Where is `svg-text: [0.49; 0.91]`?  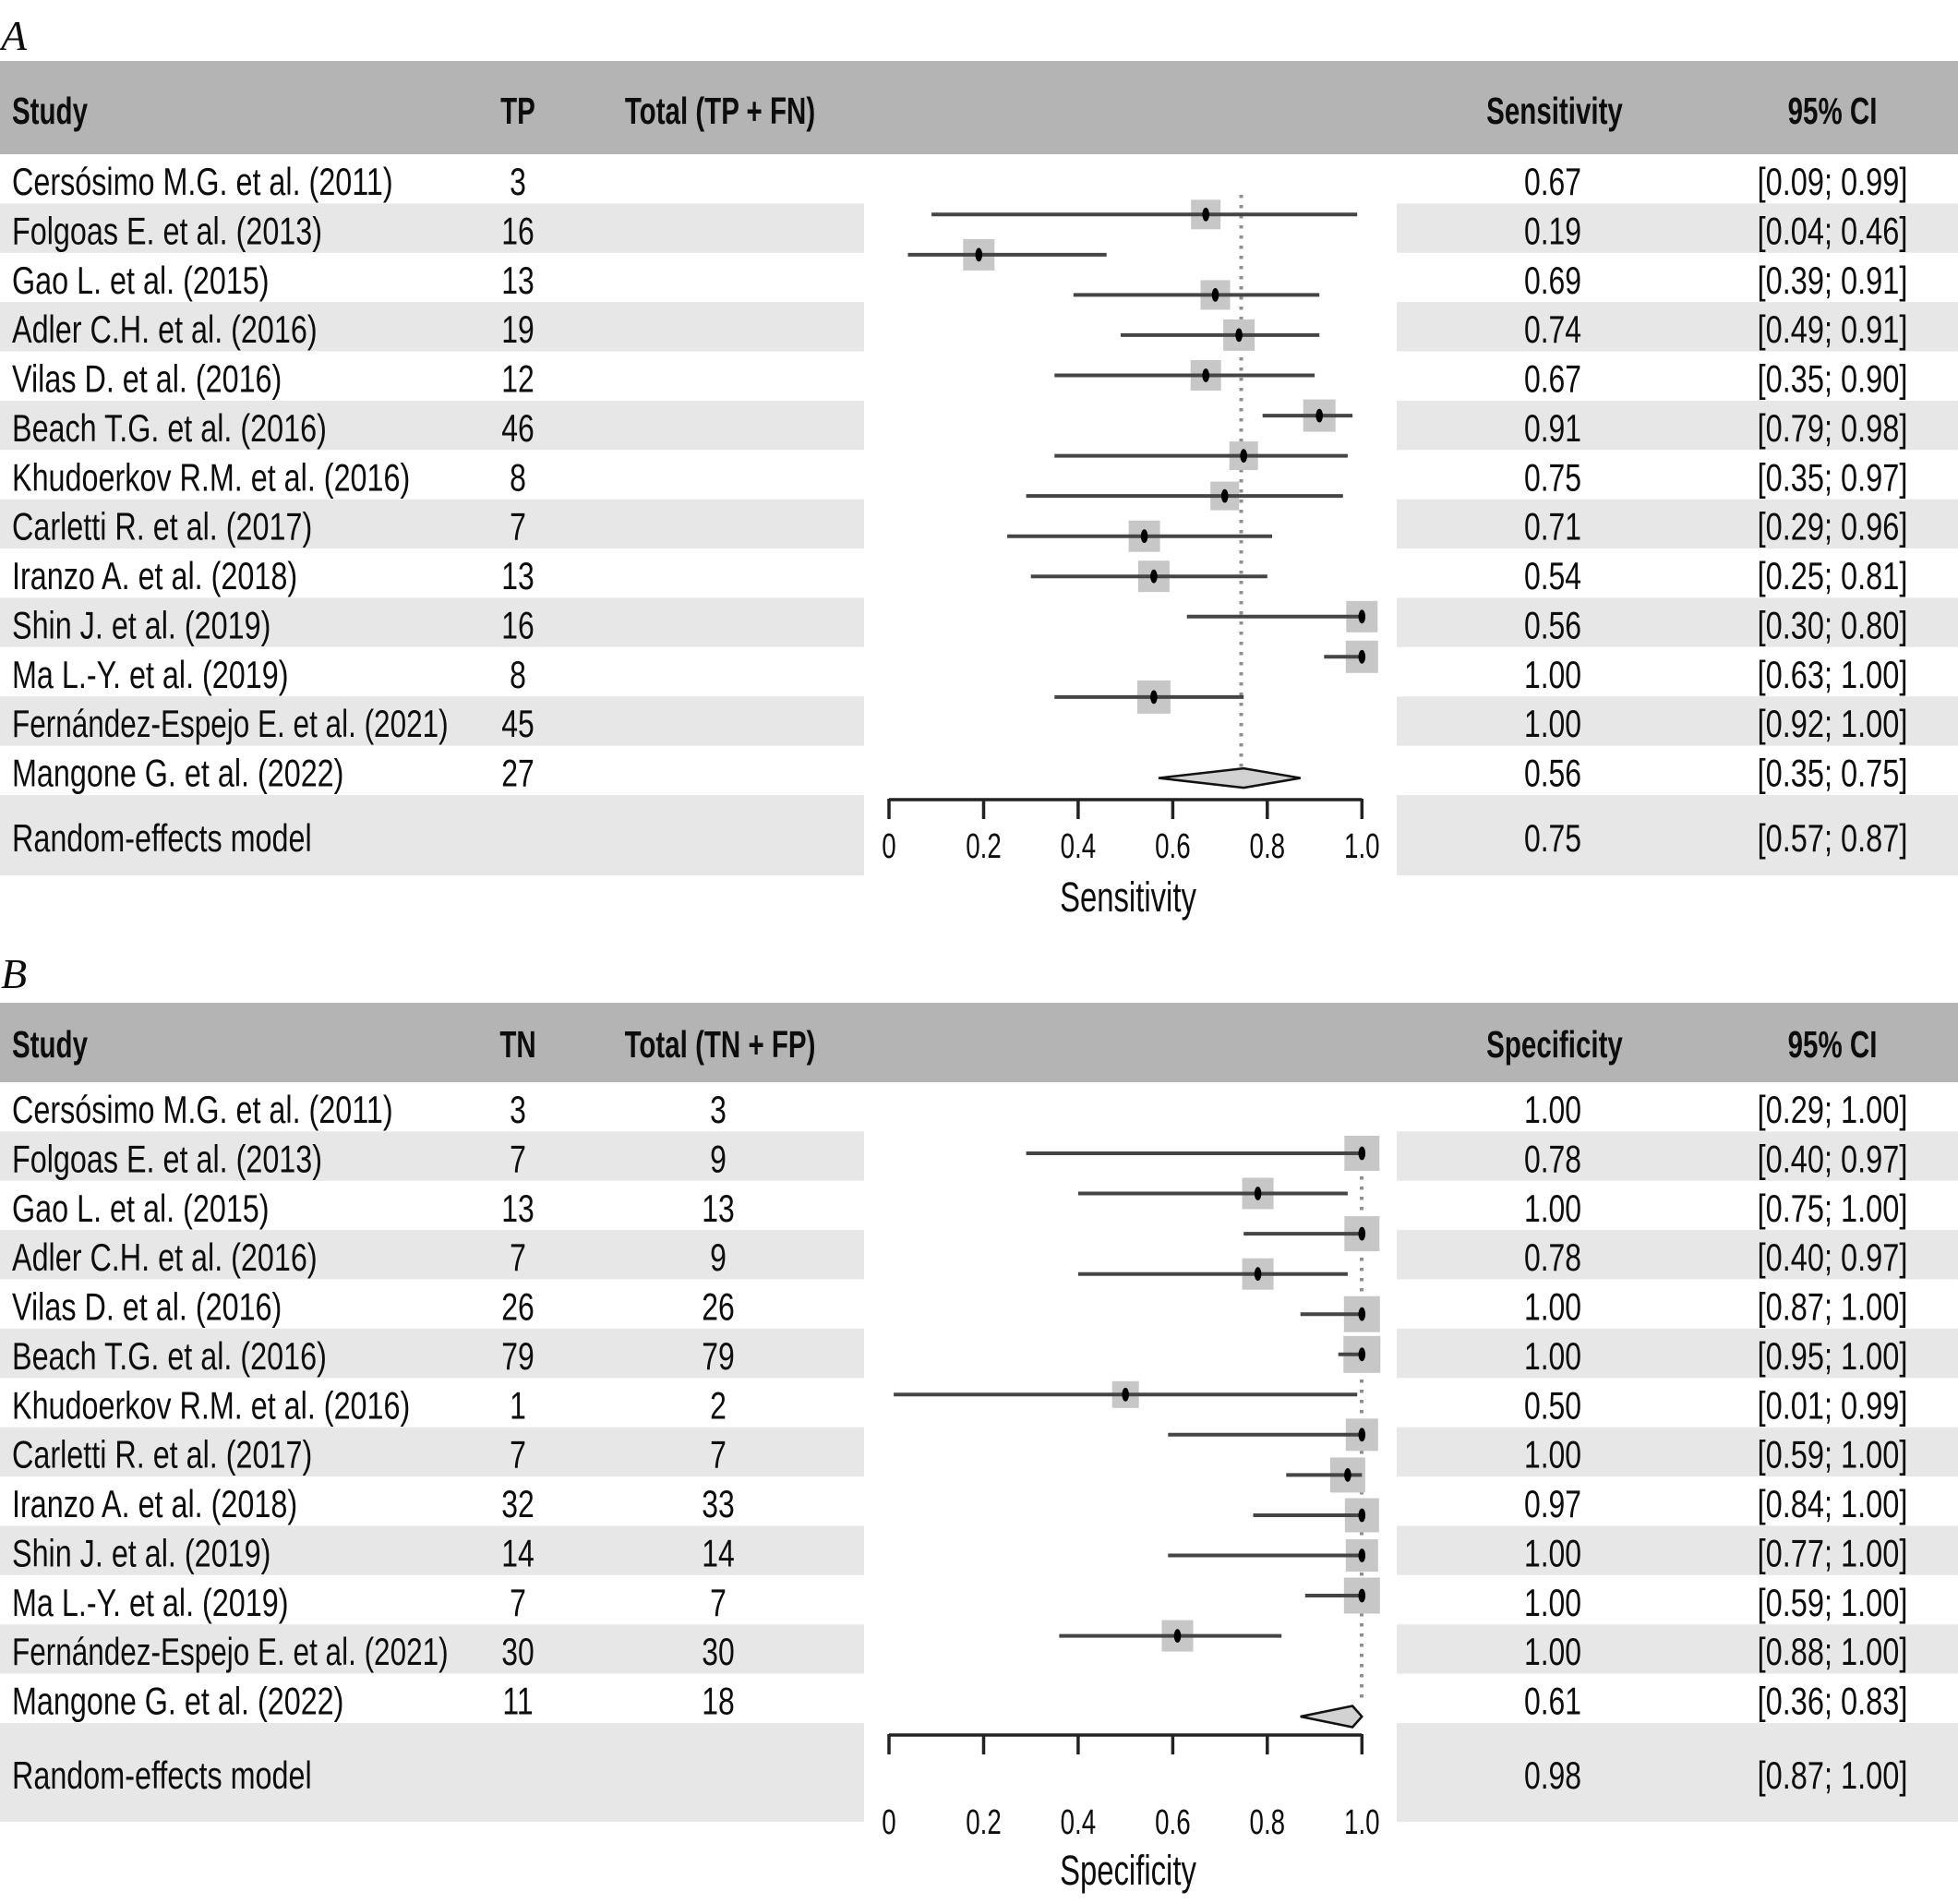 svg-text: [0.49; 0.91] is located at coordinates (1833, 329).